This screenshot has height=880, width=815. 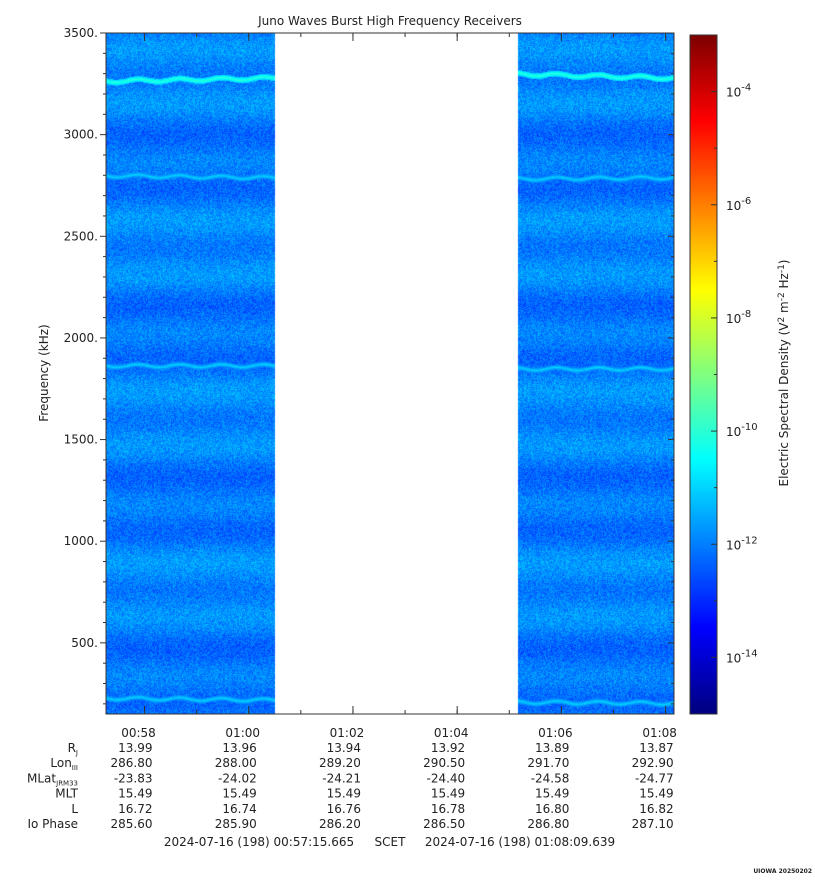 I want to click on ephemeris-value: 13.99, so click(x=135, y=748).